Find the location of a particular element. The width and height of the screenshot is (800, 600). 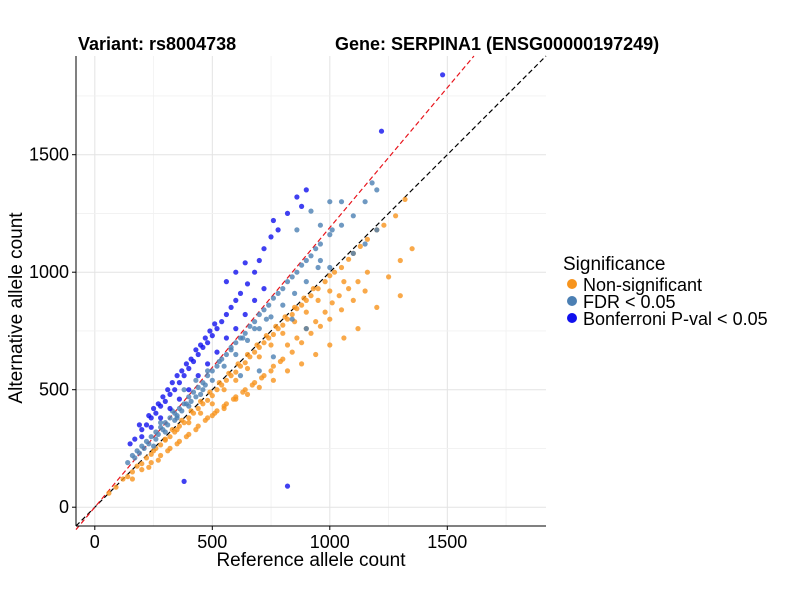

chart-title-variant: Variant: rs8004738 is located at coordinates (157, 44).